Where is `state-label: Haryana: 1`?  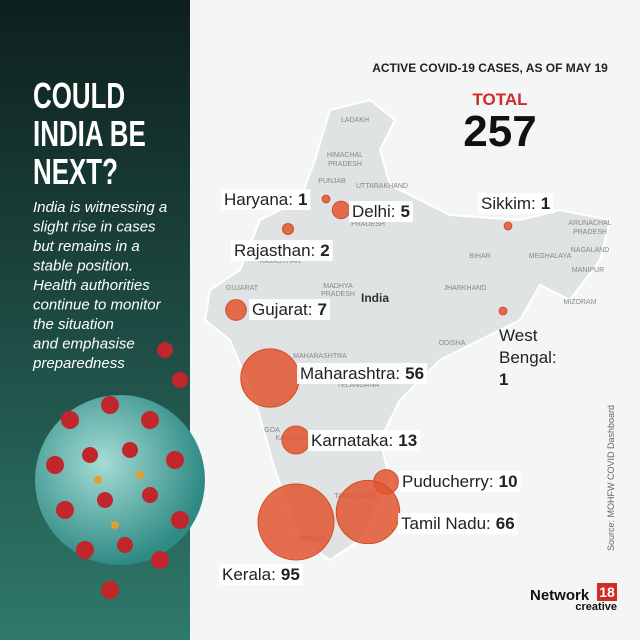 state-label: Haryana: 1 is located at coordinates (266, 199).